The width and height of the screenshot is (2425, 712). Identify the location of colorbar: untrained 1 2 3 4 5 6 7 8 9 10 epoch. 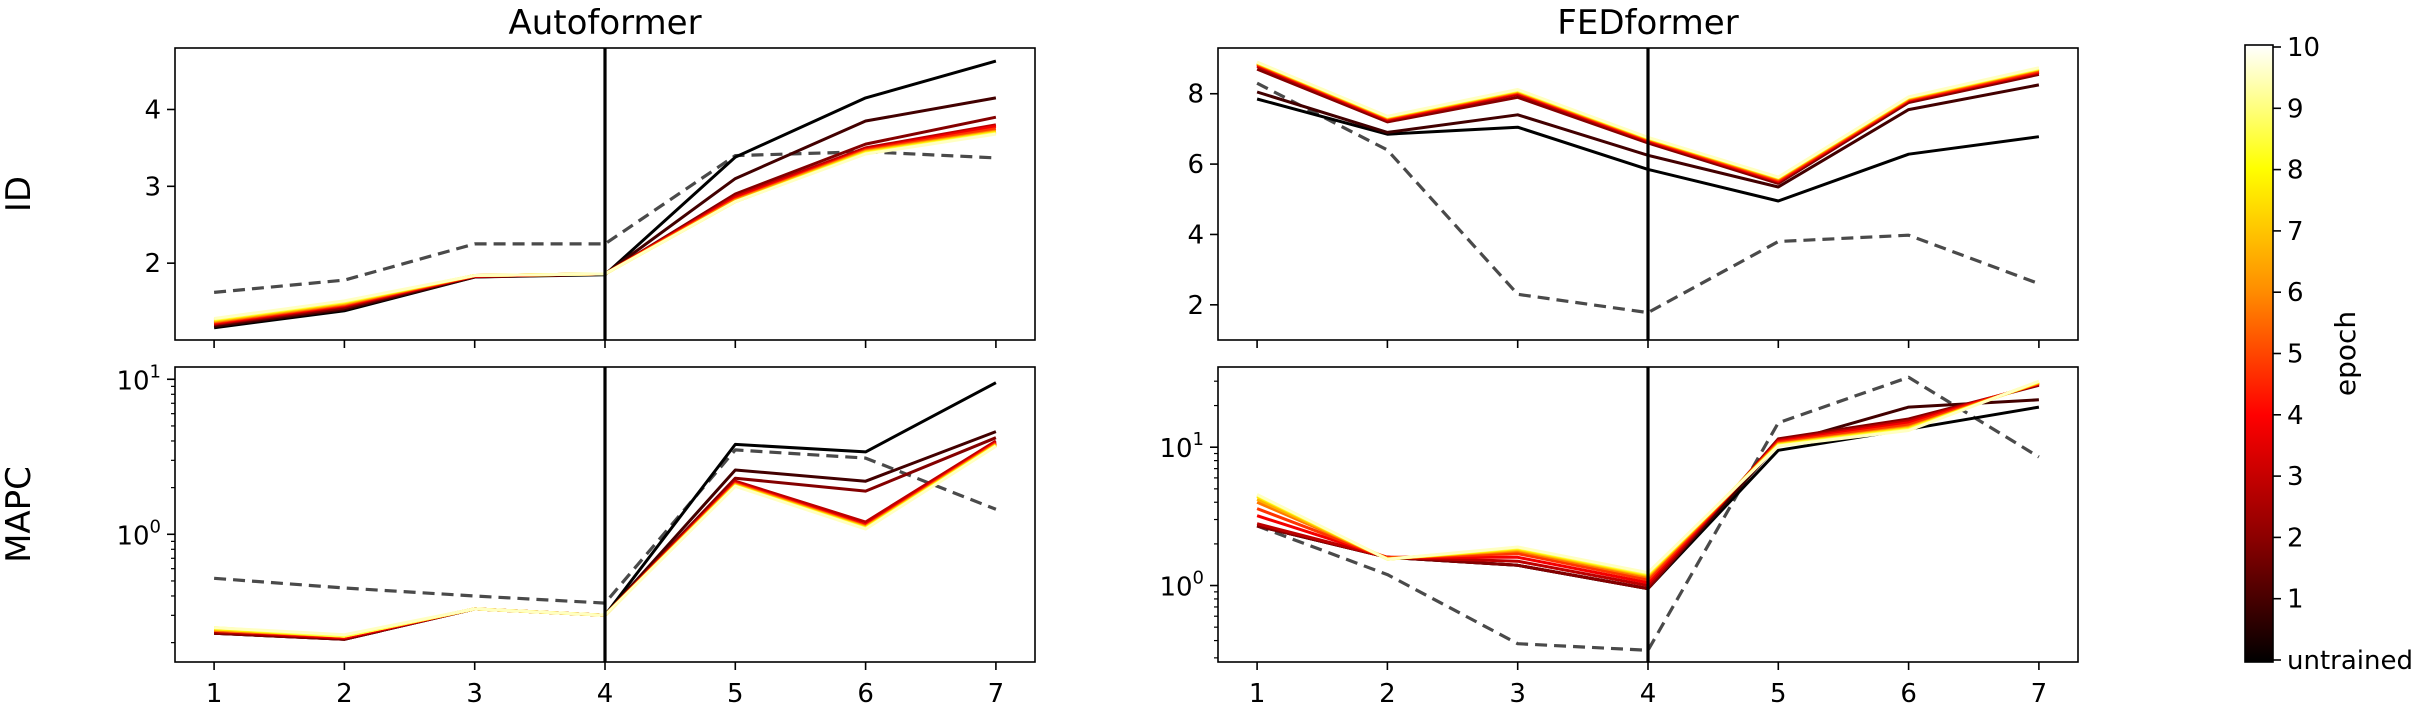
(2328, 354).